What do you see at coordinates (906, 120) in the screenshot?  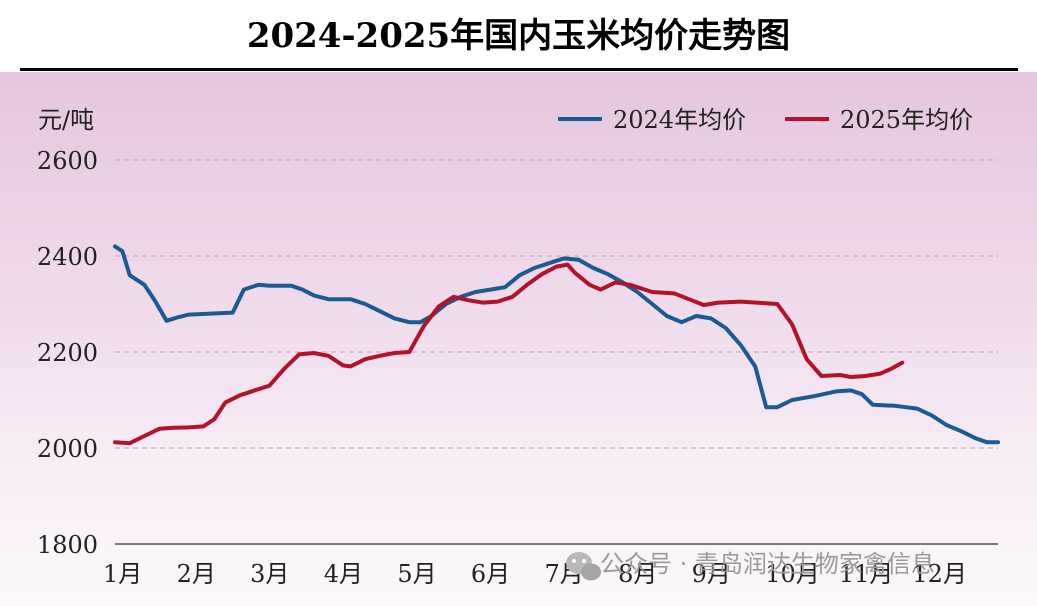 I see `legend-label: 2025年均价` at bounding box center [906, 120].